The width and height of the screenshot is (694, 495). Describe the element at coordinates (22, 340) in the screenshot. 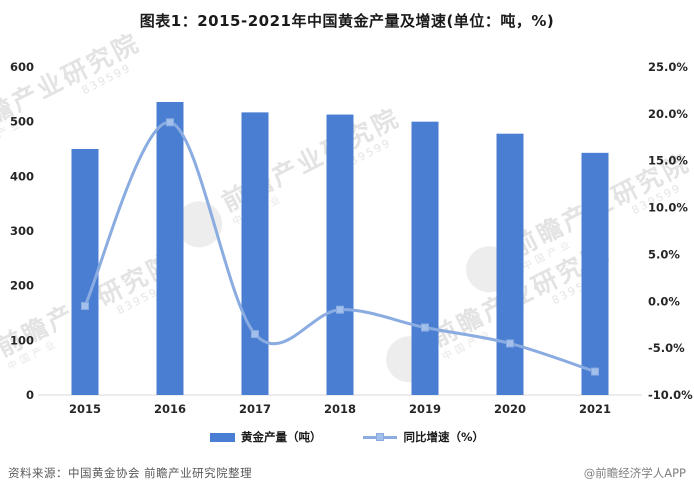

I see `left-axis-tick-label: 100` at that location.